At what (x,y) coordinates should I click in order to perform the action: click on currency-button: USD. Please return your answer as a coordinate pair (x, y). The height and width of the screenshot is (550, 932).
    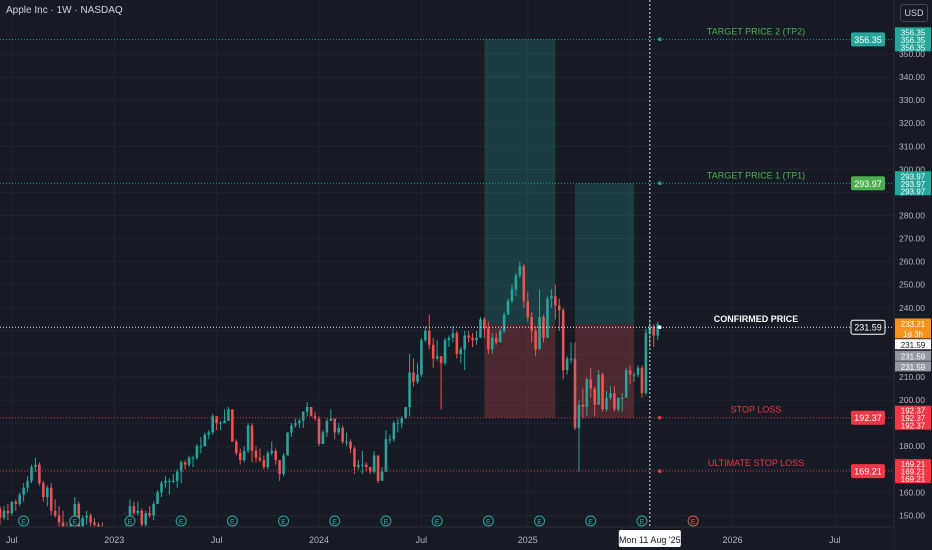
    Looking at the image, I should click on (914, 13).